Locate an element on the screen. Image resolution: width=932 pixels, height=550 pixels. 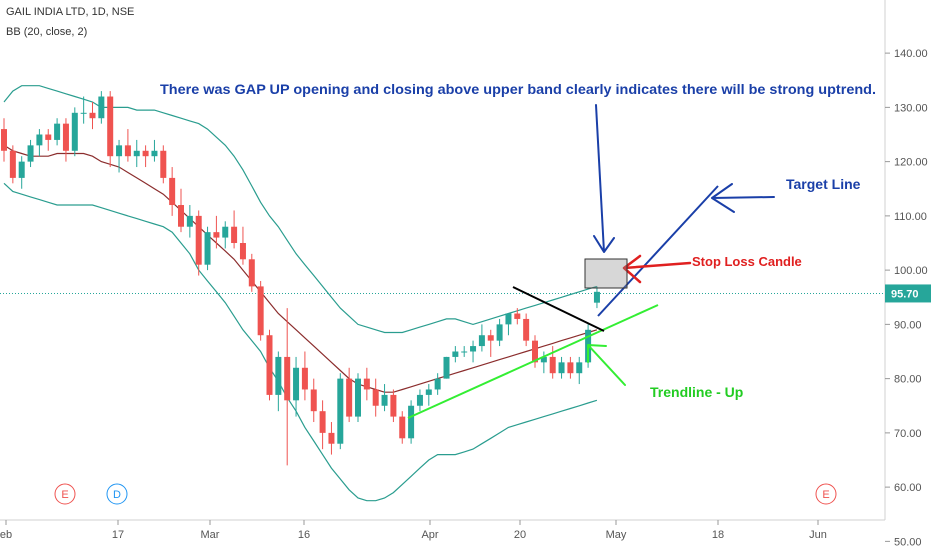
y-tick-label: 60.00 is located at coordinates (908, 488).